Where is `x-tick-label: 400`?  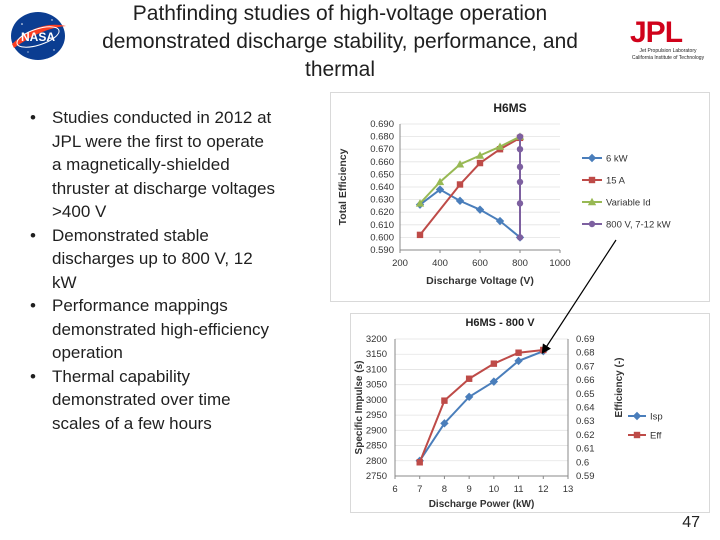
x-tick-label: 400 is located at coordinates (440, 263).